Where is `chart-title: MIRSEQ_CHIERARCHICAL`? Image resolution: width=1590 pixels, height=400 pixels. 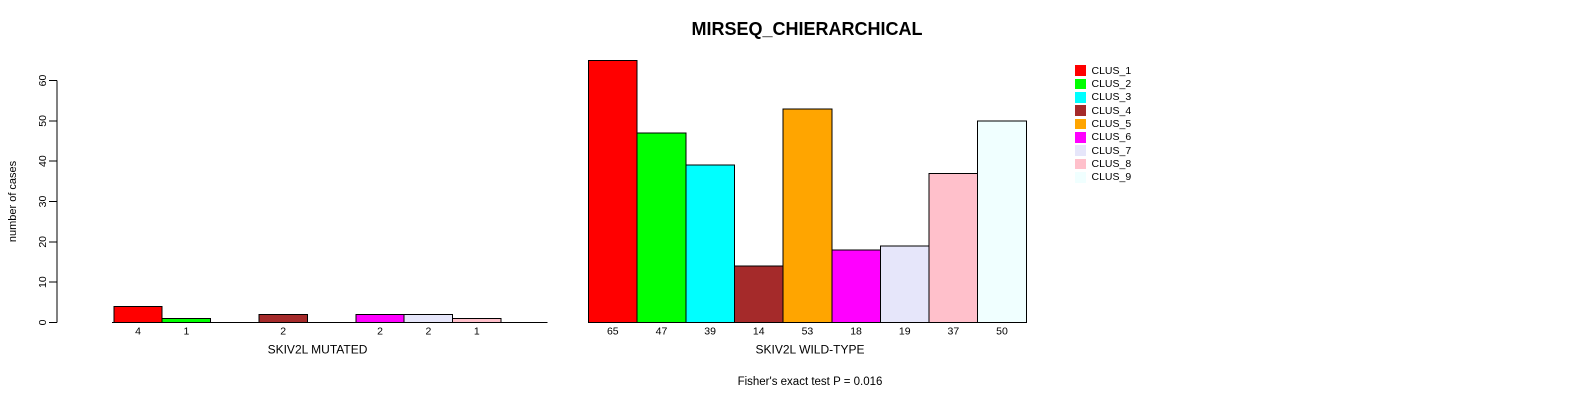
chart-title: MIRSEQ_CHIERARCHICAL is located at coordinates (806, 29).